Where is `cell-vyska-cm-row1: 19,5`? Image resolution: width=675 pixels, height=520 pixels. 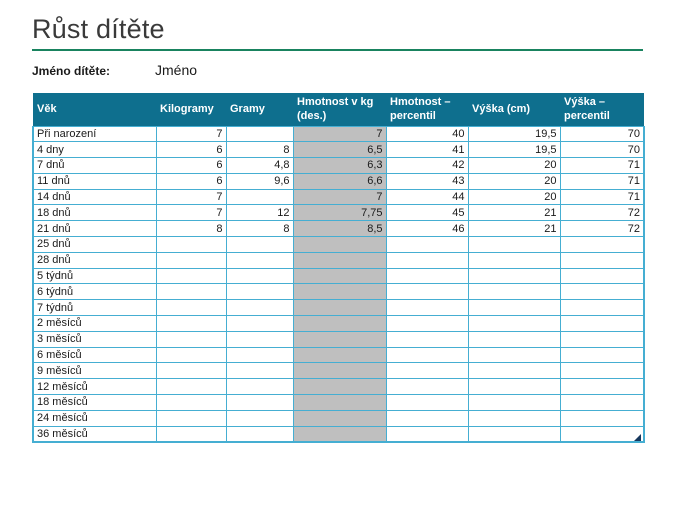 cell-vyska-cm-row1: 19,5 is located at coordinates (514, 134).